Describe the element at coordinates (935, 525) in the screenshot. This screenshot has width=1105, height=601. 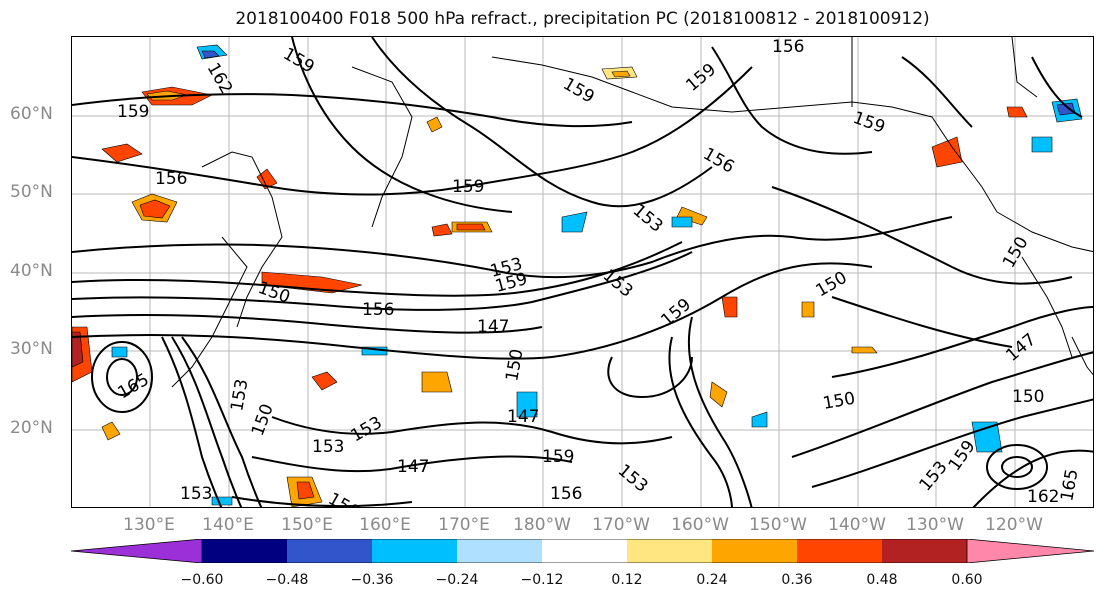
I see `lon-label: 130°W` at that location.